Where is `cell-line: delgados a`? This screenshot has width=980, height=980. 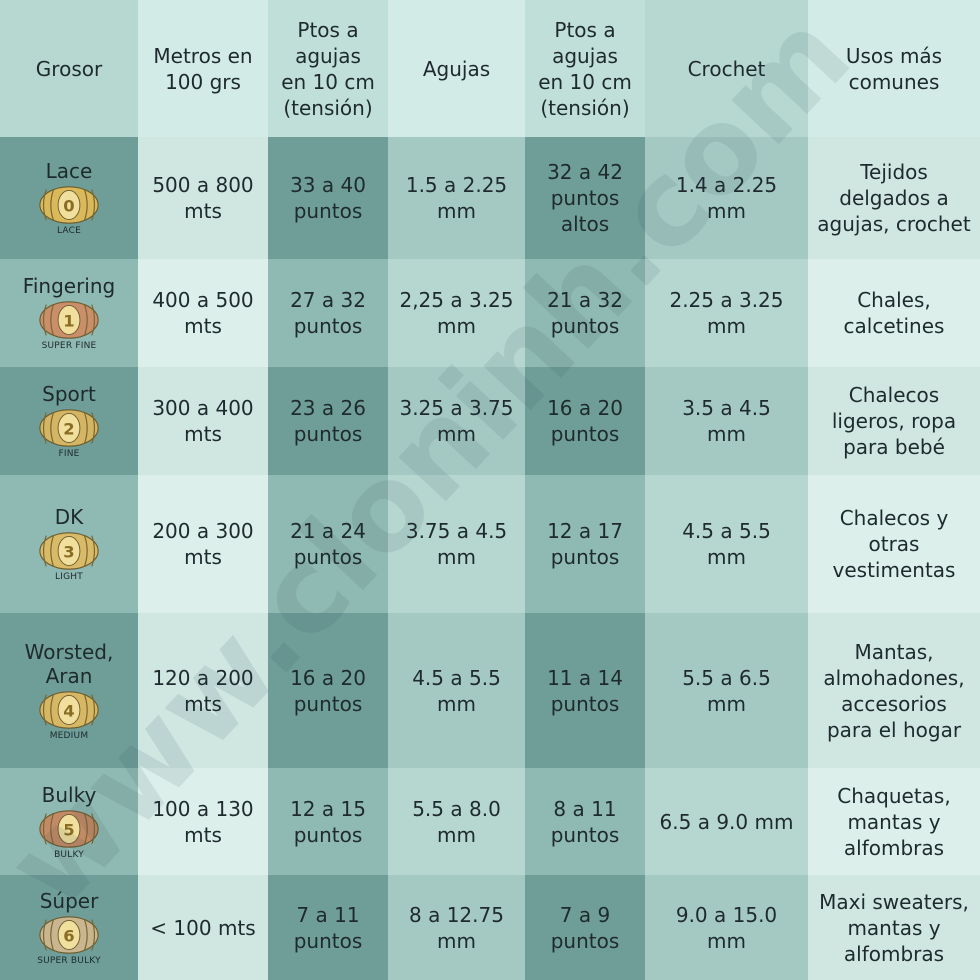
cell-line: delgados a is located at coordinates (894, 198).